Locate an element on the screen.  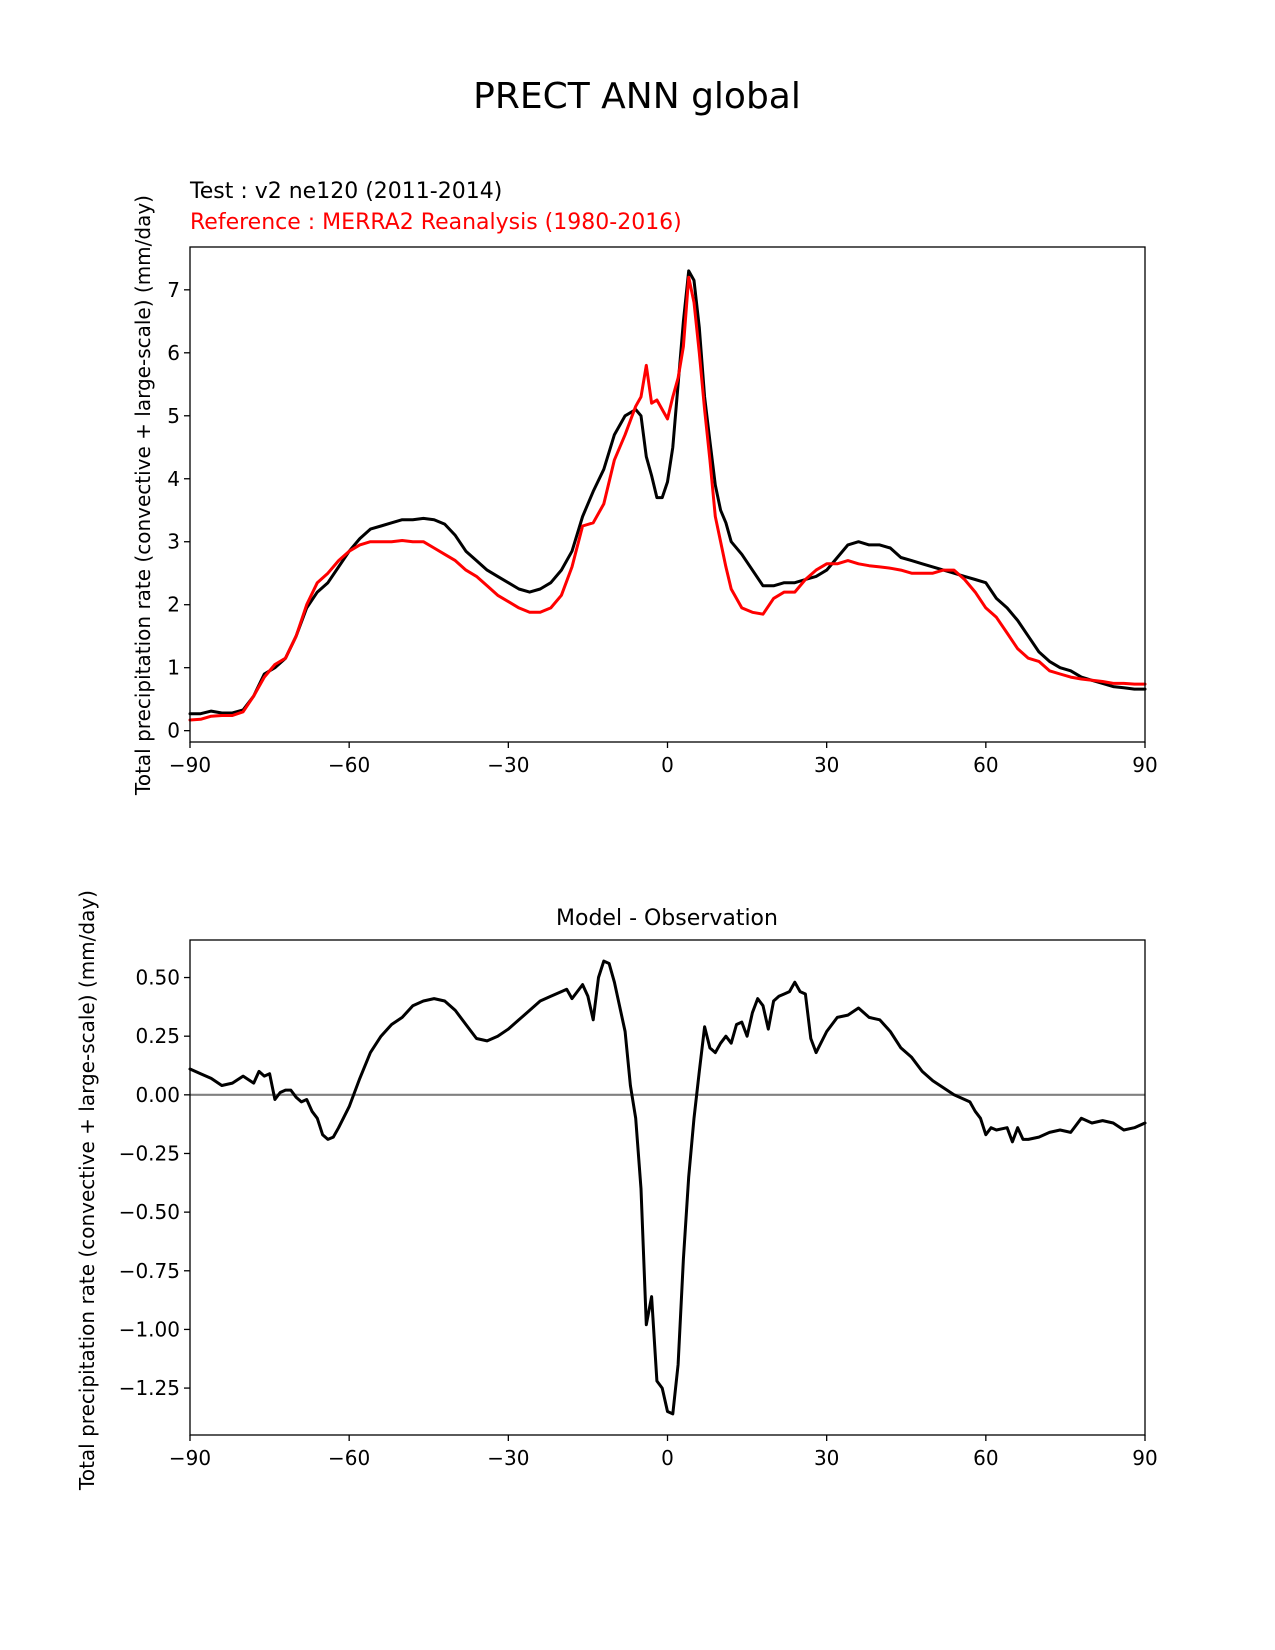
y-tick-label: 0.25 is located at coordinates (157, 1036).